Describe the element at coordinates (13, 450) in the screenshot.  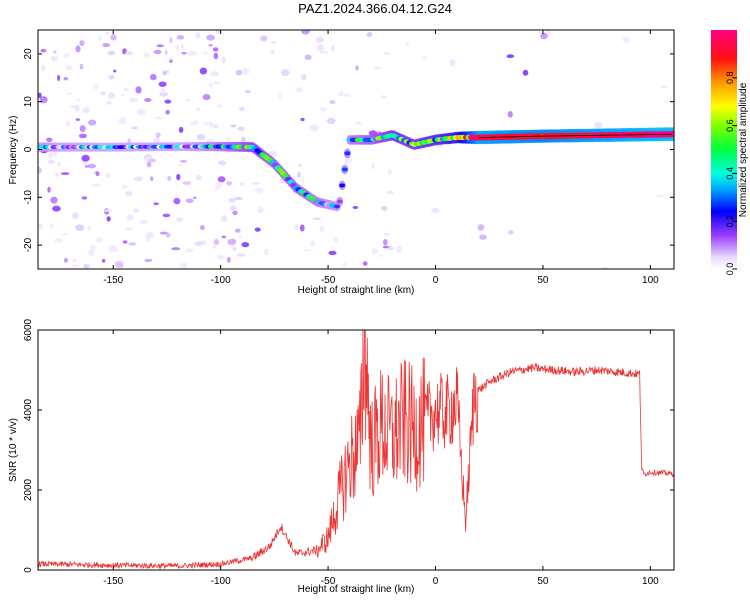
I see `snr-y-label: SNR (10 * v/v)` at that location.